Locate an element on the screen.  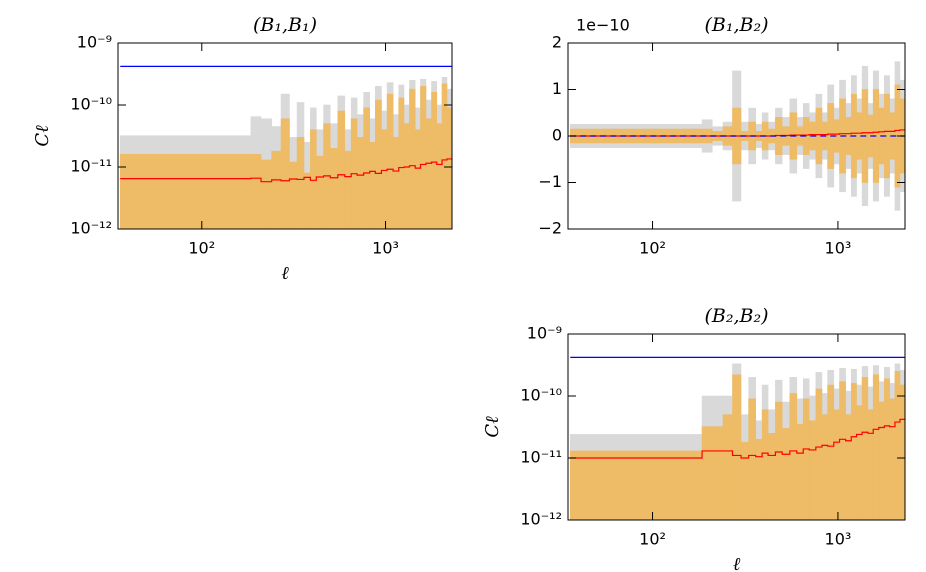
y-tick-label: −1 is located at coordinates (550, 181).